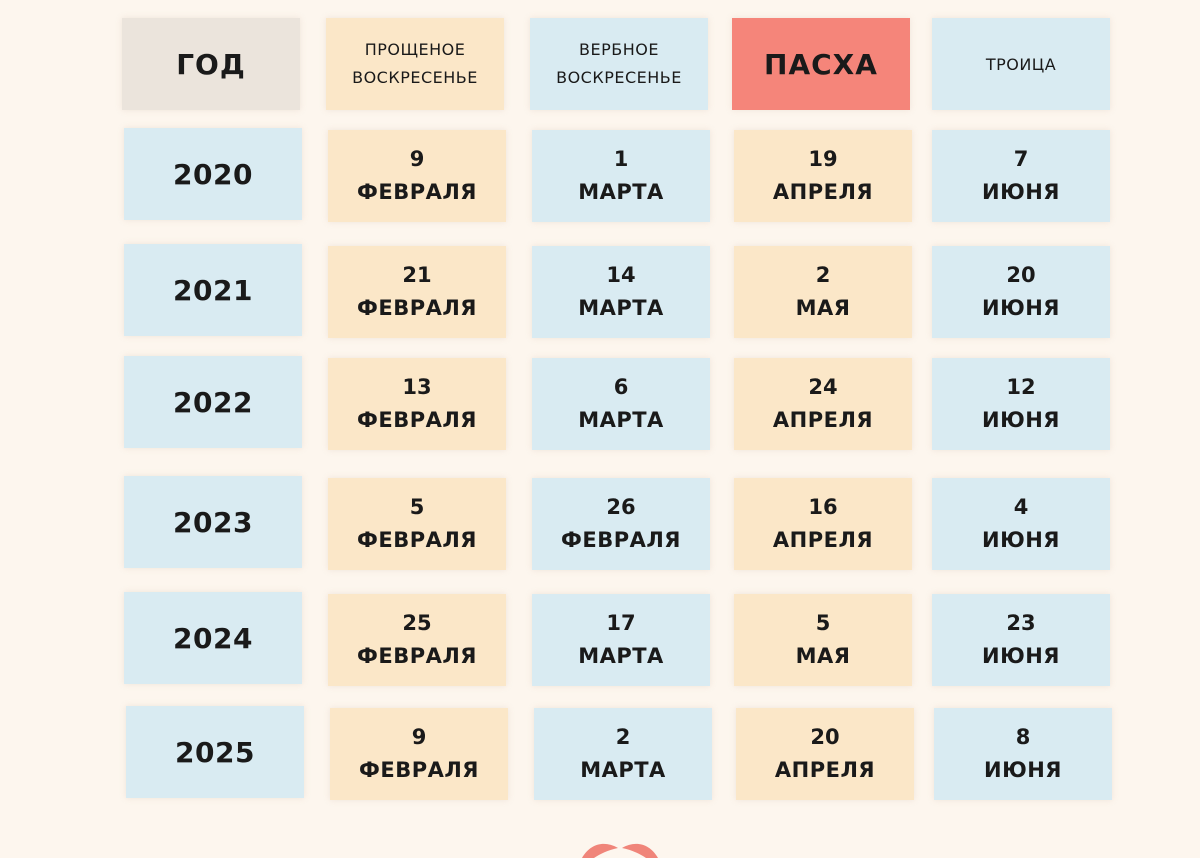  Describe the element at coordinates (417, 292) in the screenshot. I see `forgiveness-date-cell: 21 ФЕВРАЛЯ` at that location.